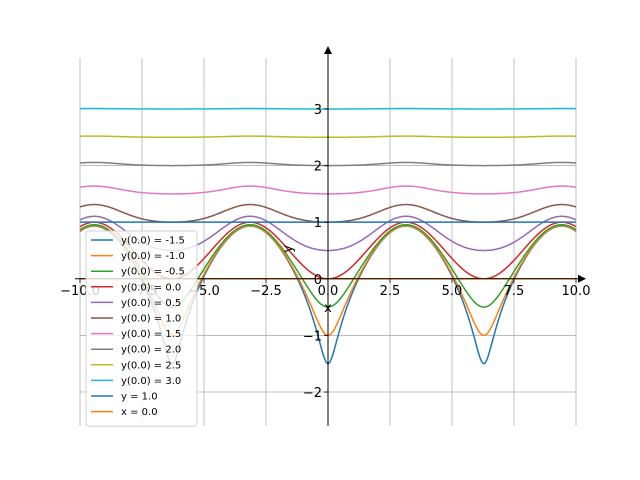 The height and width of the screenshot is (480, 640). What do you see at coordinates (151, 365) in the screenshot?
I see `legend-entry-8: y(0.0) = 2.5` at bounding box center [151, 365].